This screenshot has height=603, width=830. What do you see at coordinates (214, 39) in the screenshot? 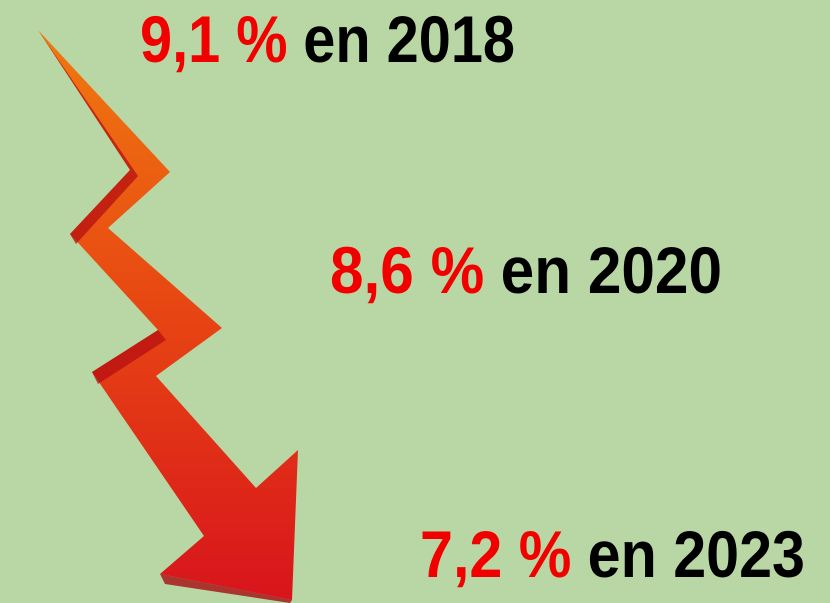
I see `stat-value: 9,1 %` at bounding box center [214, 39].